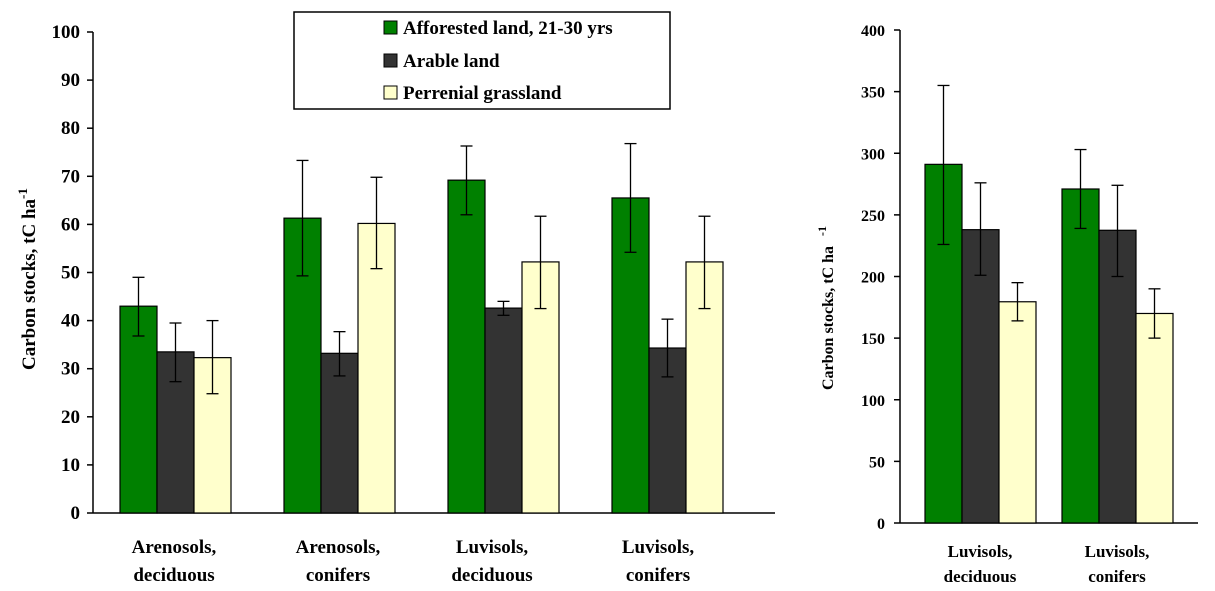 The height and width of the screenshot is (591, 1215). What do you see at coordinates (70, 224) in the screenshot?
I see `y-tick-label: 60` at bounding box center [70, 224].